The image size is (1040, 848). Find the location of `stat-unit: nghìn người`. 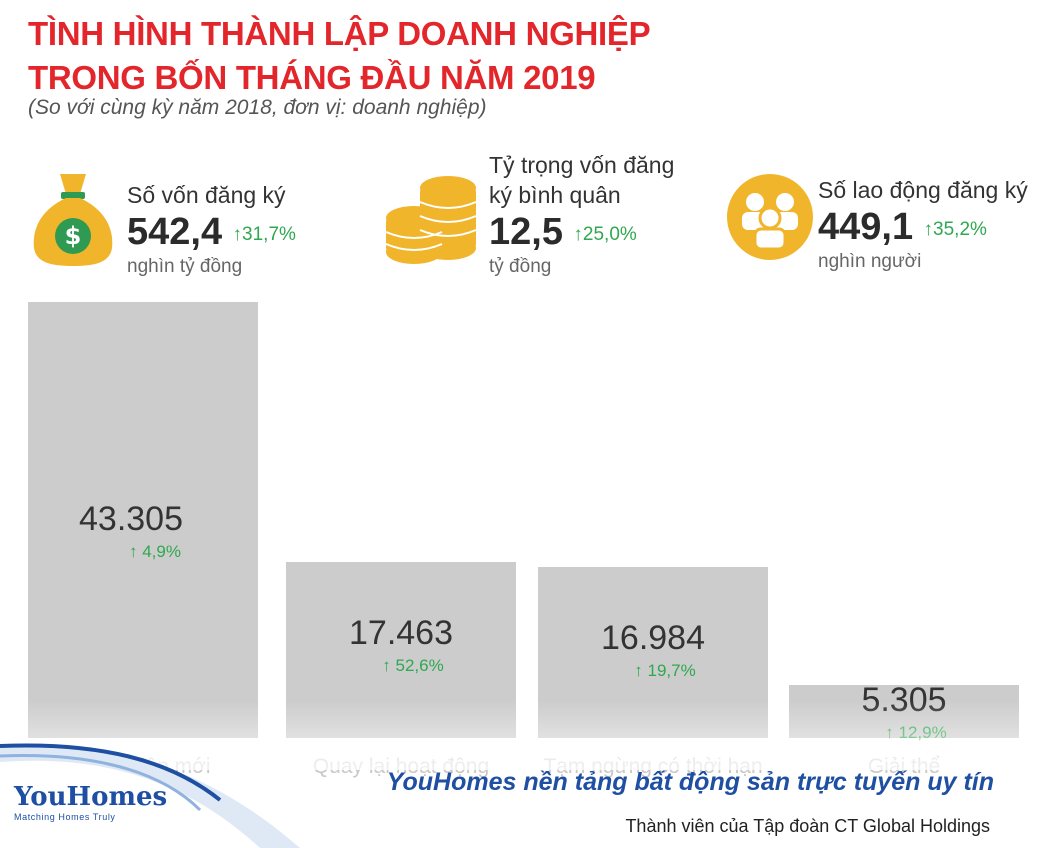

stat-unit: nghìn người is located at coordinates (870, 261).